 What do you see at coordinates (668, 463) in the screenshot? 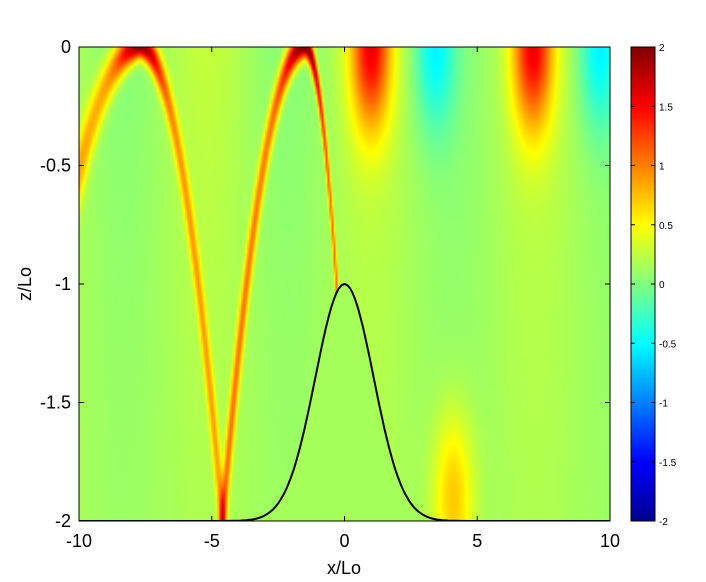
I see `colorbar-tick-label: -1.5` at bounding box center [668, 463].